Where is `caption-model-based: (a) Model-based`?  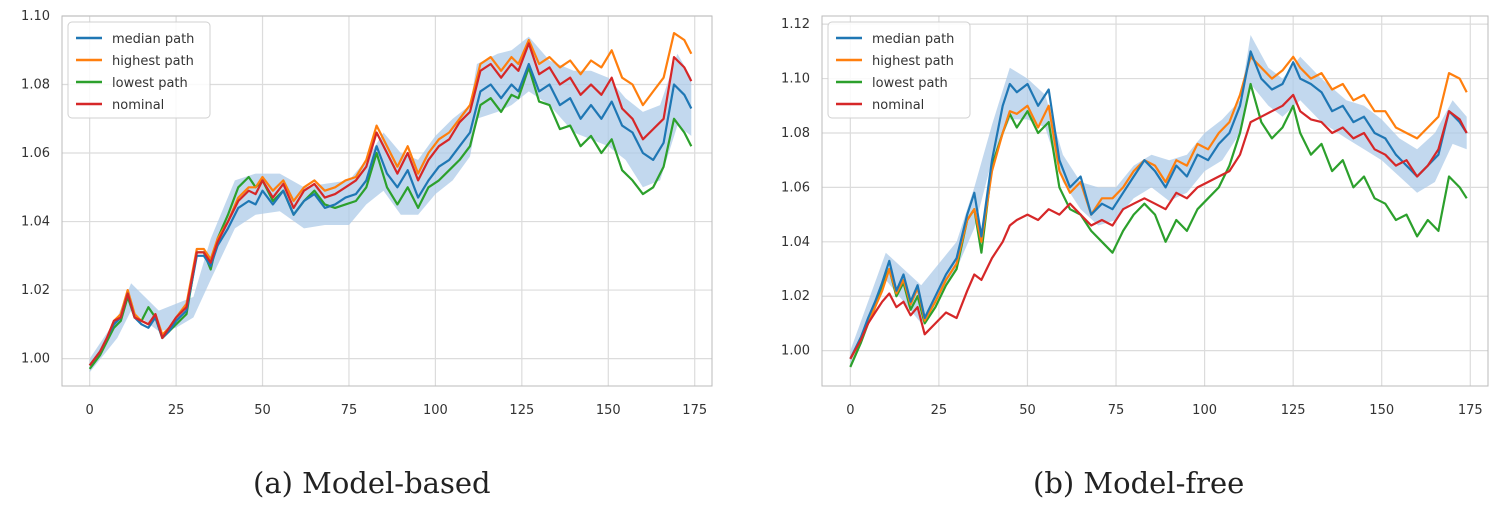 caption-model-based: (a) Model-based is located at coordinates (372, 483).